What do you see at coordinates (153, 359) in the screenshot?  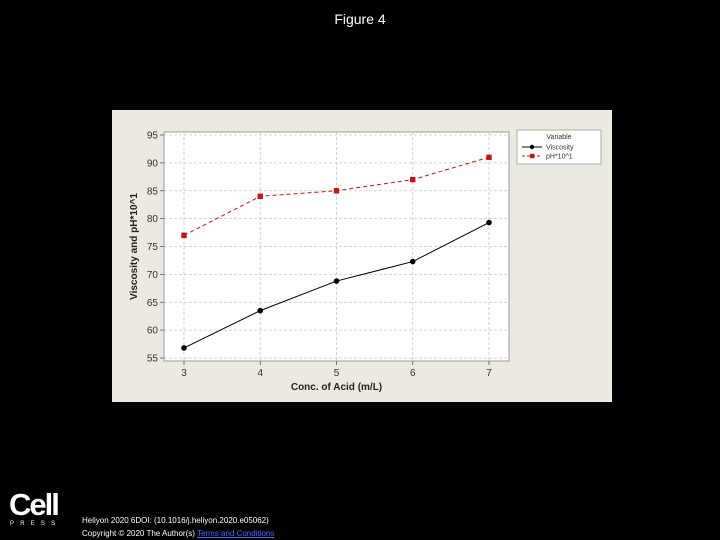 I see `y-tick-label: 55` at bounding box center [153, 359].